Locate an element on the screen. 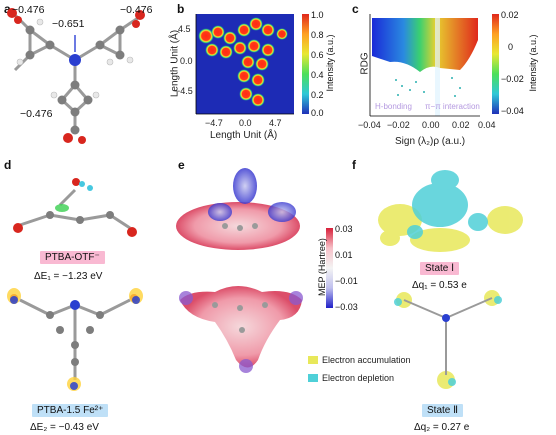 The image size is (556, 435). state-2-label: State Ⅱ is located at coordinates (443, 410).